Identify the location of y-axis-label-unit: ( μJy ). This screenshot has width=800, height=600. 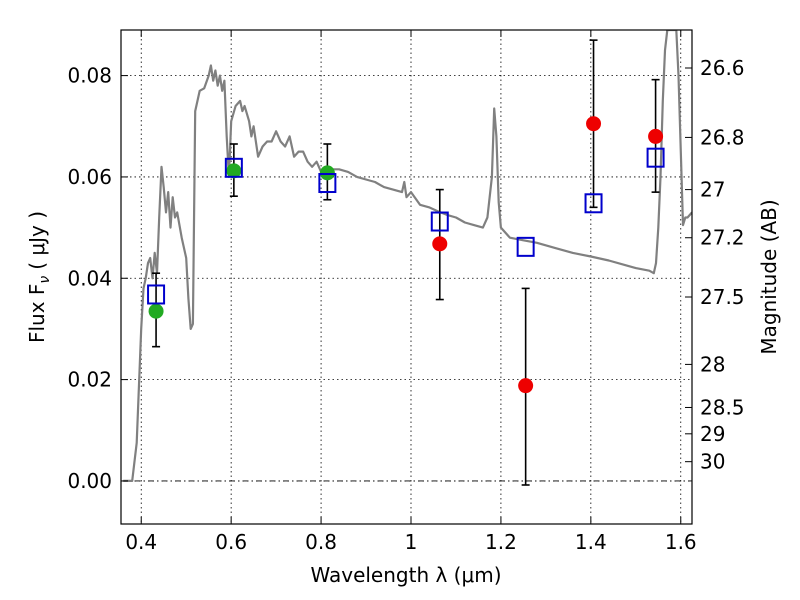
(37, 240).